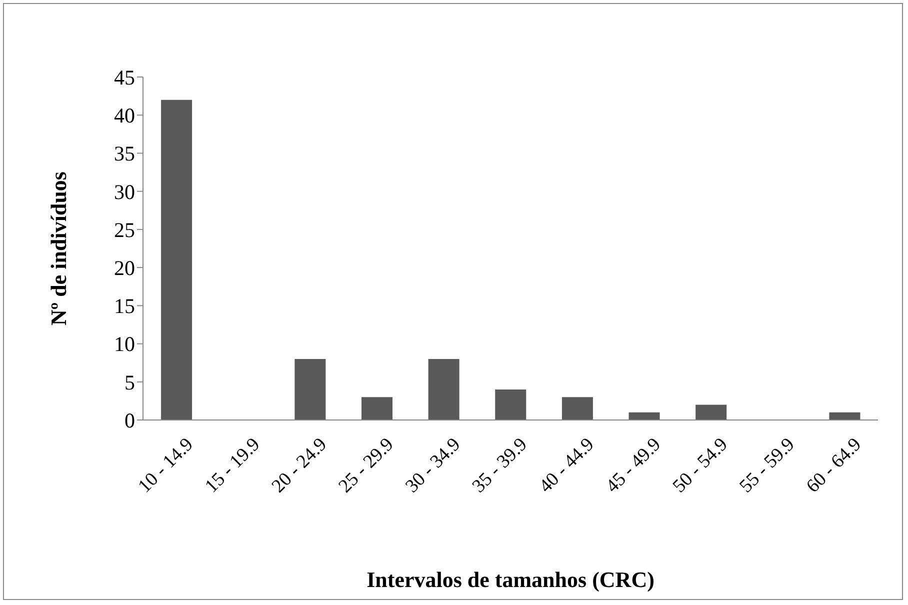 This screenshot has width=908, height=605. What do you see at coordinates (124, 192) in the screenshot?
I see `y-tick-label: 30` at bounding box center [124, 192].